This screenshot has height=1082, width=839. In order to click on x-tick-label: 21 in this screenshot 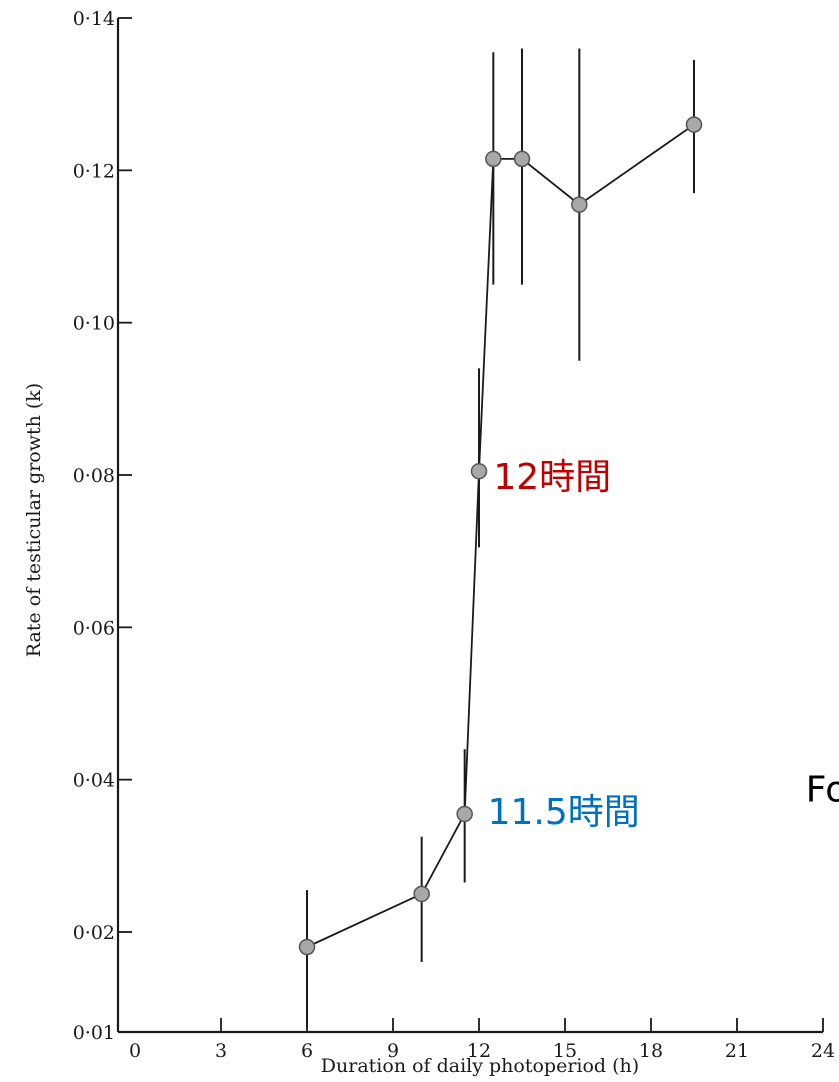, I will do `click(737, 1051)`.